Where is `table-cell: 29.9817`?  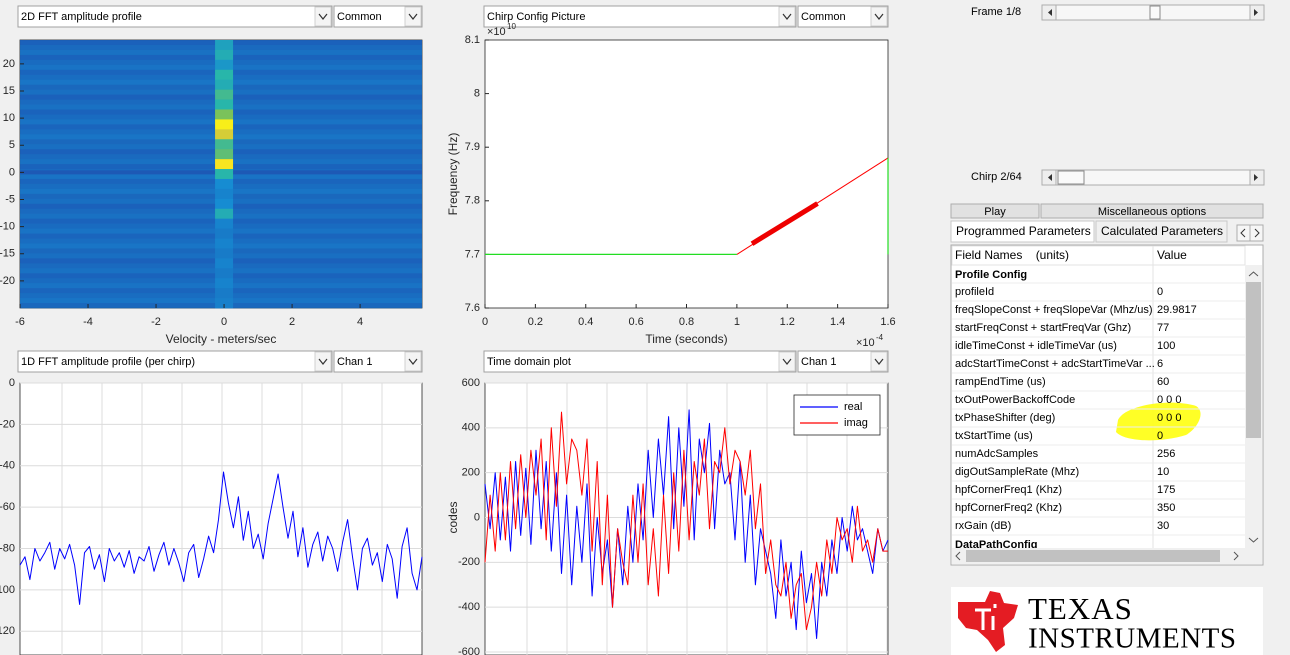
table-cell: 29.9817 is located at coordinates (1177, 310).